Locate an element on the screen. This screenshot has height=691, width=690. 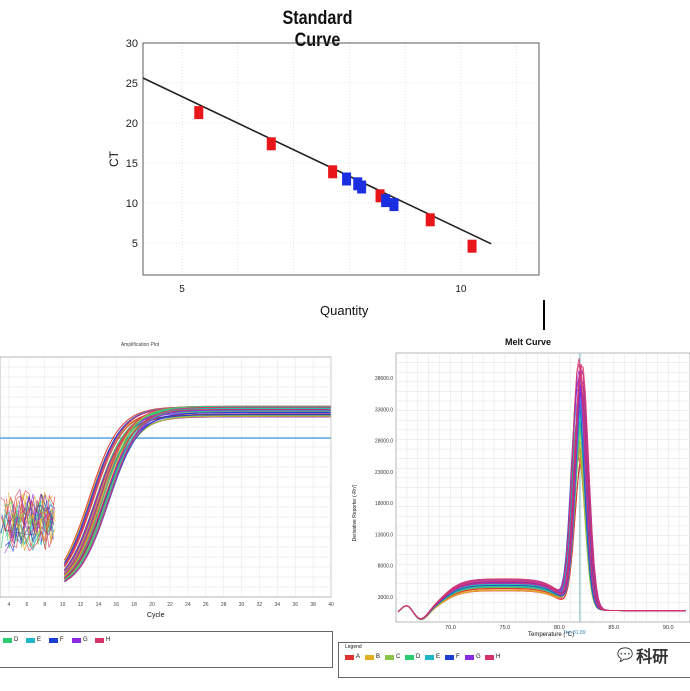
amp-x-tick-label: 4 is located at coordinates (9, 605).